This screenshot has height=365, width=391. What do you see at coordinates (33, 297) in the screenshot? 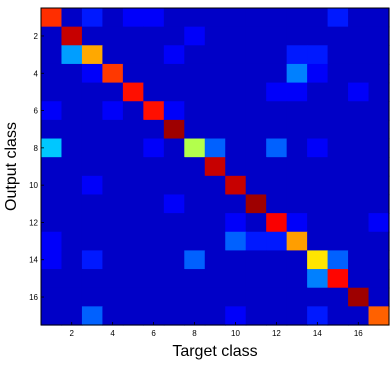
I see `y-tick-label: 16` at bounding box center [33, 297].